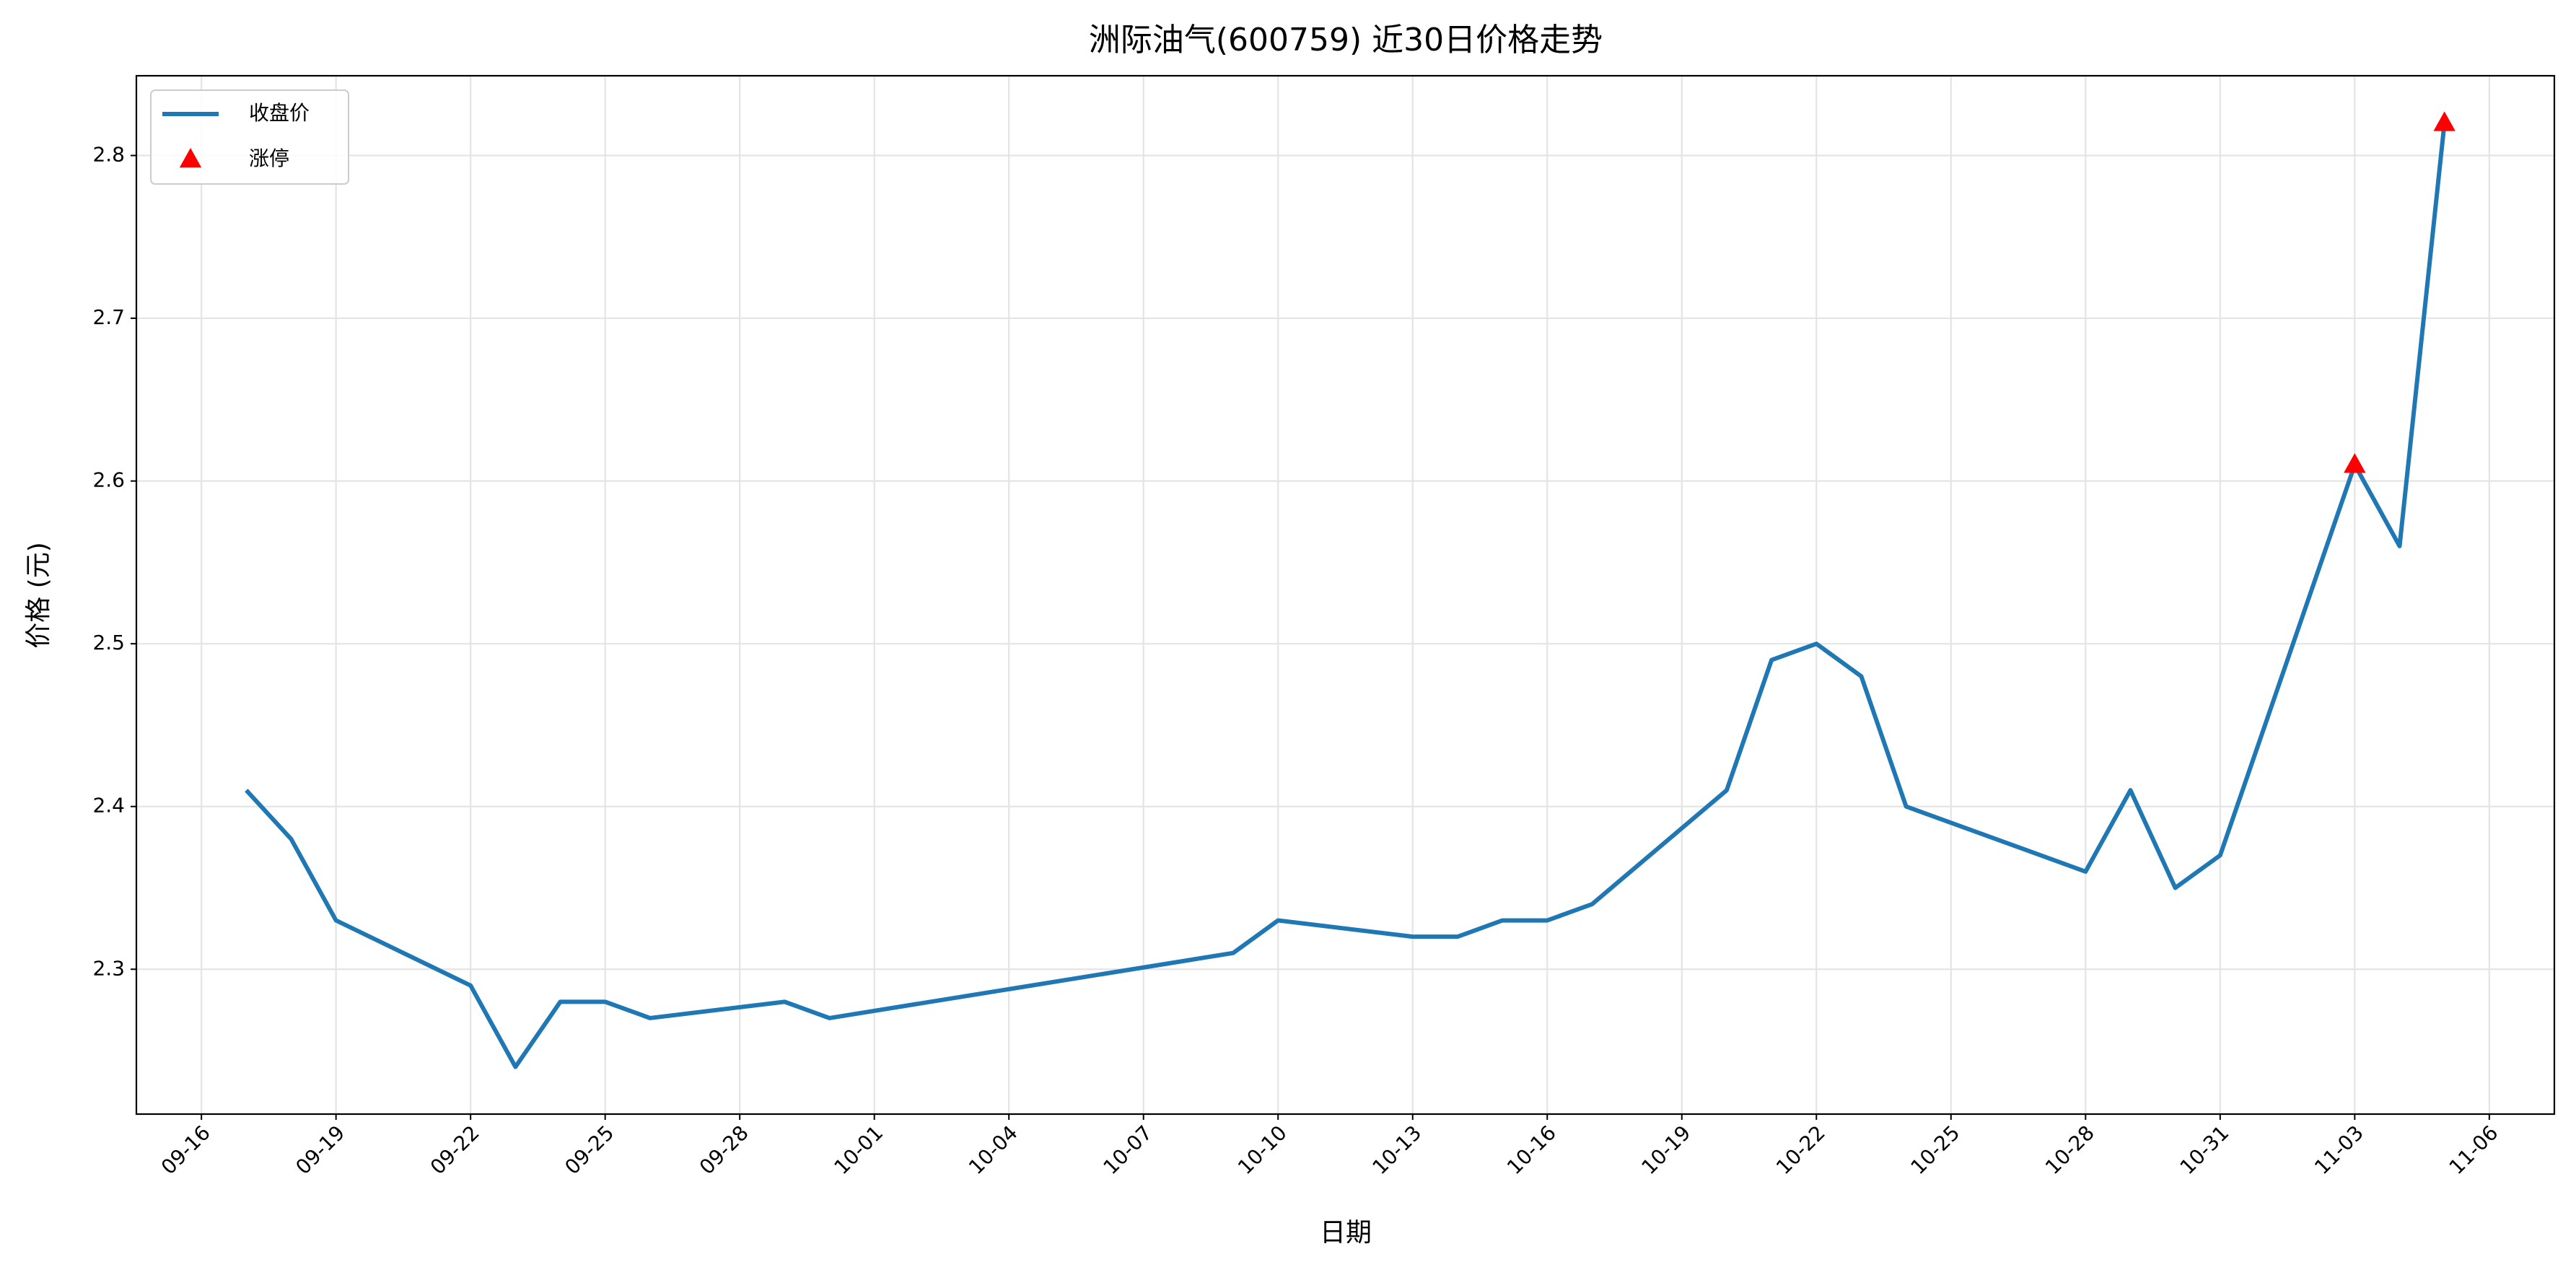 This screenshot has height=1275, width=2576. Describe the element at coordinates (108, 317) in the screenshot. I see `y-tick-label: 2.7` at that location.